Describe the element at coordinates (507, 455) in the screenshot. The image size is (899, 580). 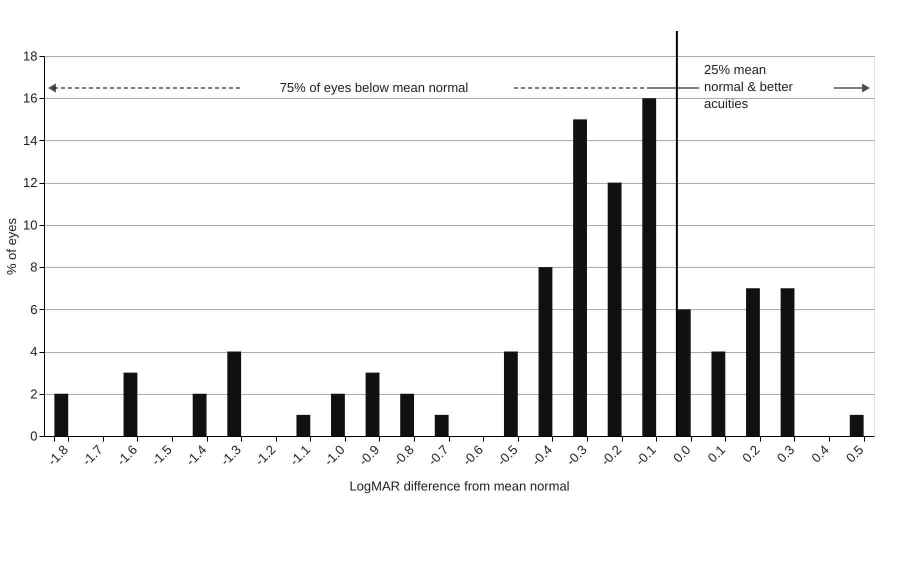
I see `x-tick-label: -0.5` at that location.